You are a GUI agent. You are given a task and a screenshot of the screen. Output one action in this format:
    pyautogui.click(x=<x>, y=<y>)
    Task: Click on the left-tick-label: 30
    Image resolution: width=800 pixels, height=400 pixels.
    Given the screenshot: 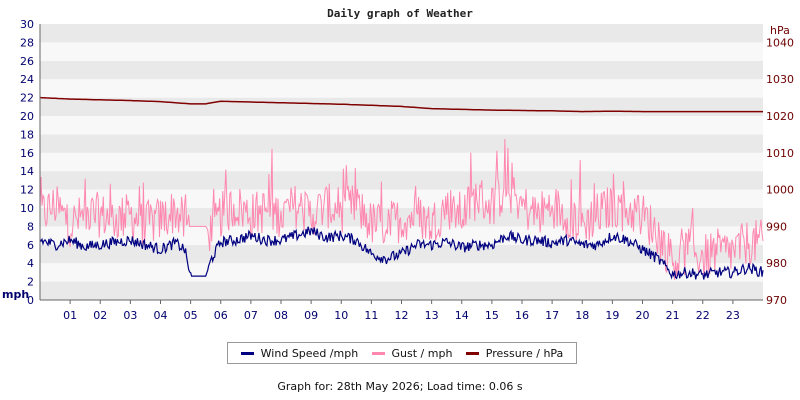 What is the action you would take?
    pyautogui.click(x=27, y=24)
    